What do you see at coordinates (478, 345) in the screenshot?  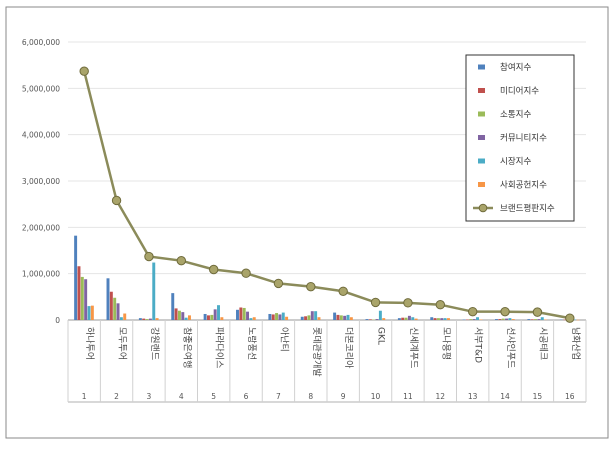 I see `x-category-label: 서부T&D` at bounding box center [478, 345].